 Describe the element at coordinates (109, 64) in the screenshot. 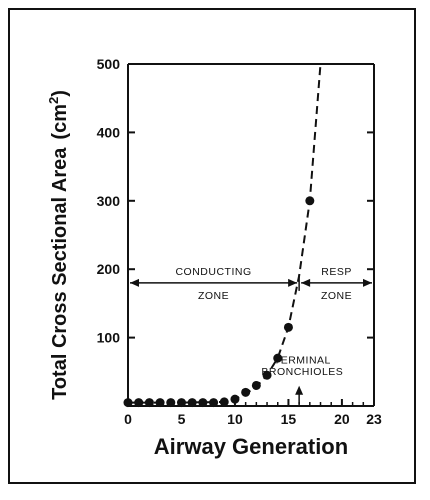

I see `y-tick-label: 500` at that location.